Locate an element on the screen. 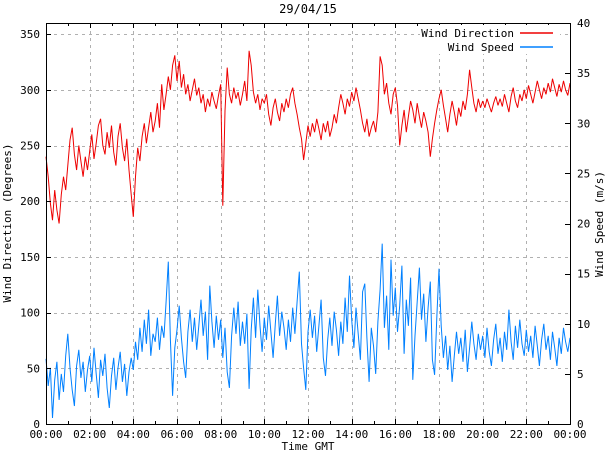  y2-tick-label: 15 is located at coordinates (583, 274).